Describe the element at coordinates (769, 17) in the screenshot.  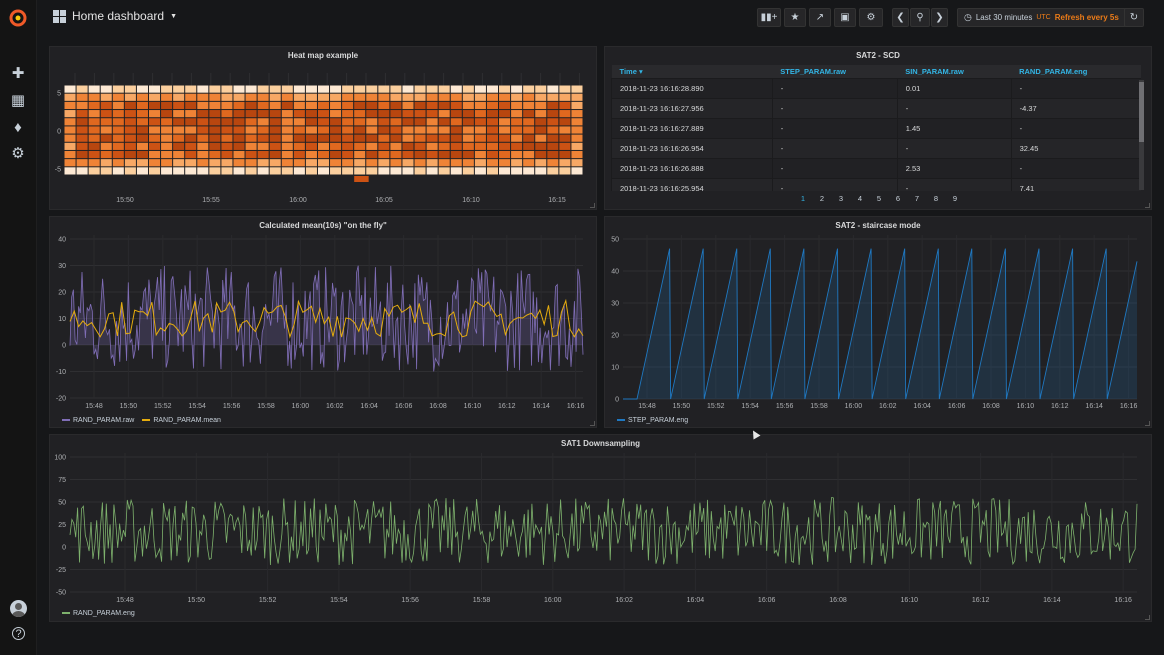
I see `add-panel-button: ▮▮+` at that location.